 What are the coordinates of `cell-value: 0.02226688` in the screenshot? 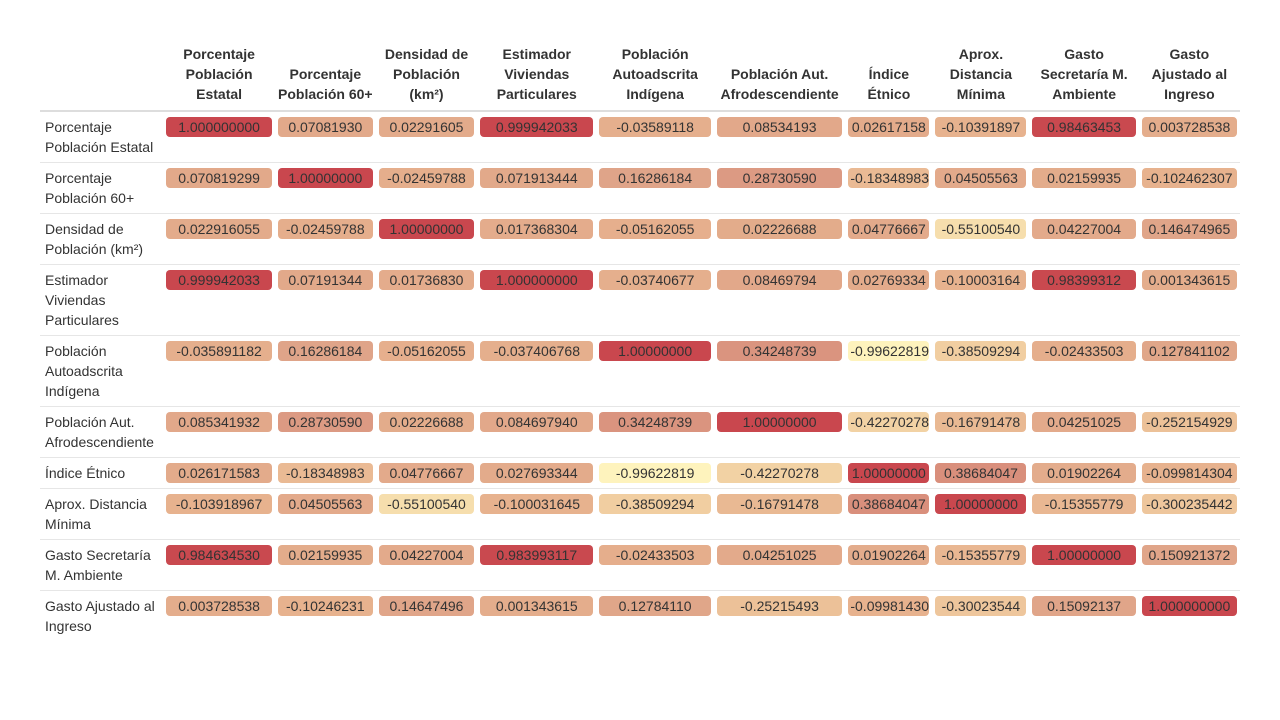 It's located at (426, 422).